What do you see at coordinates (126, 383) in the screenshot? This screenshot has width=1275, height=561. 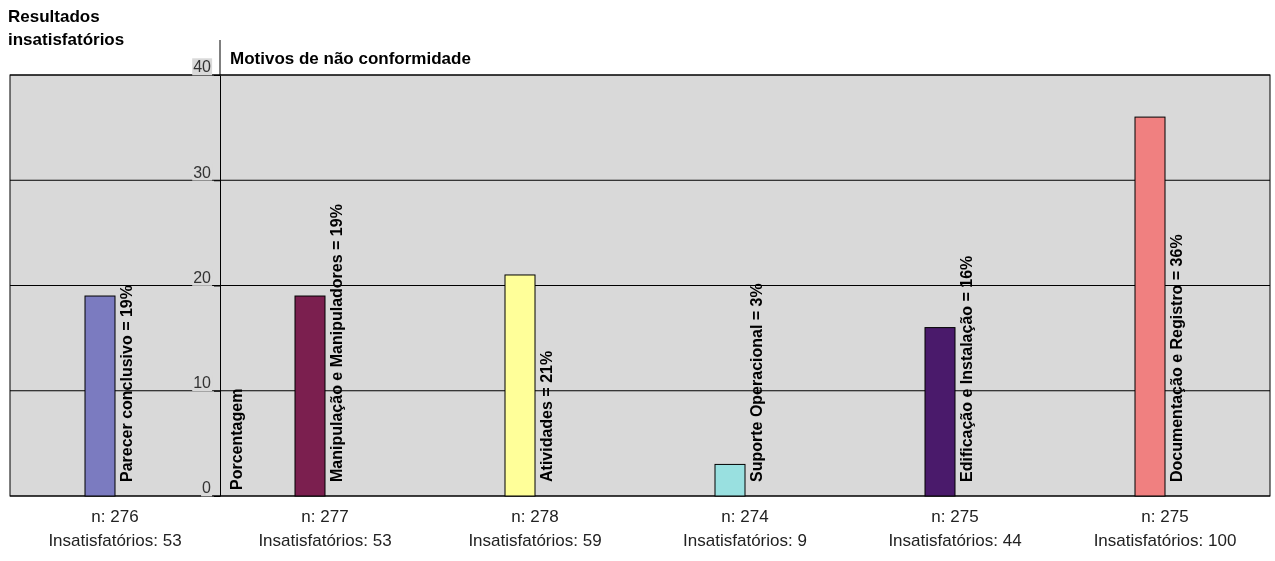 I see `data-label: Parecer conclusivo = 19%` at bounding box center [126, 383].